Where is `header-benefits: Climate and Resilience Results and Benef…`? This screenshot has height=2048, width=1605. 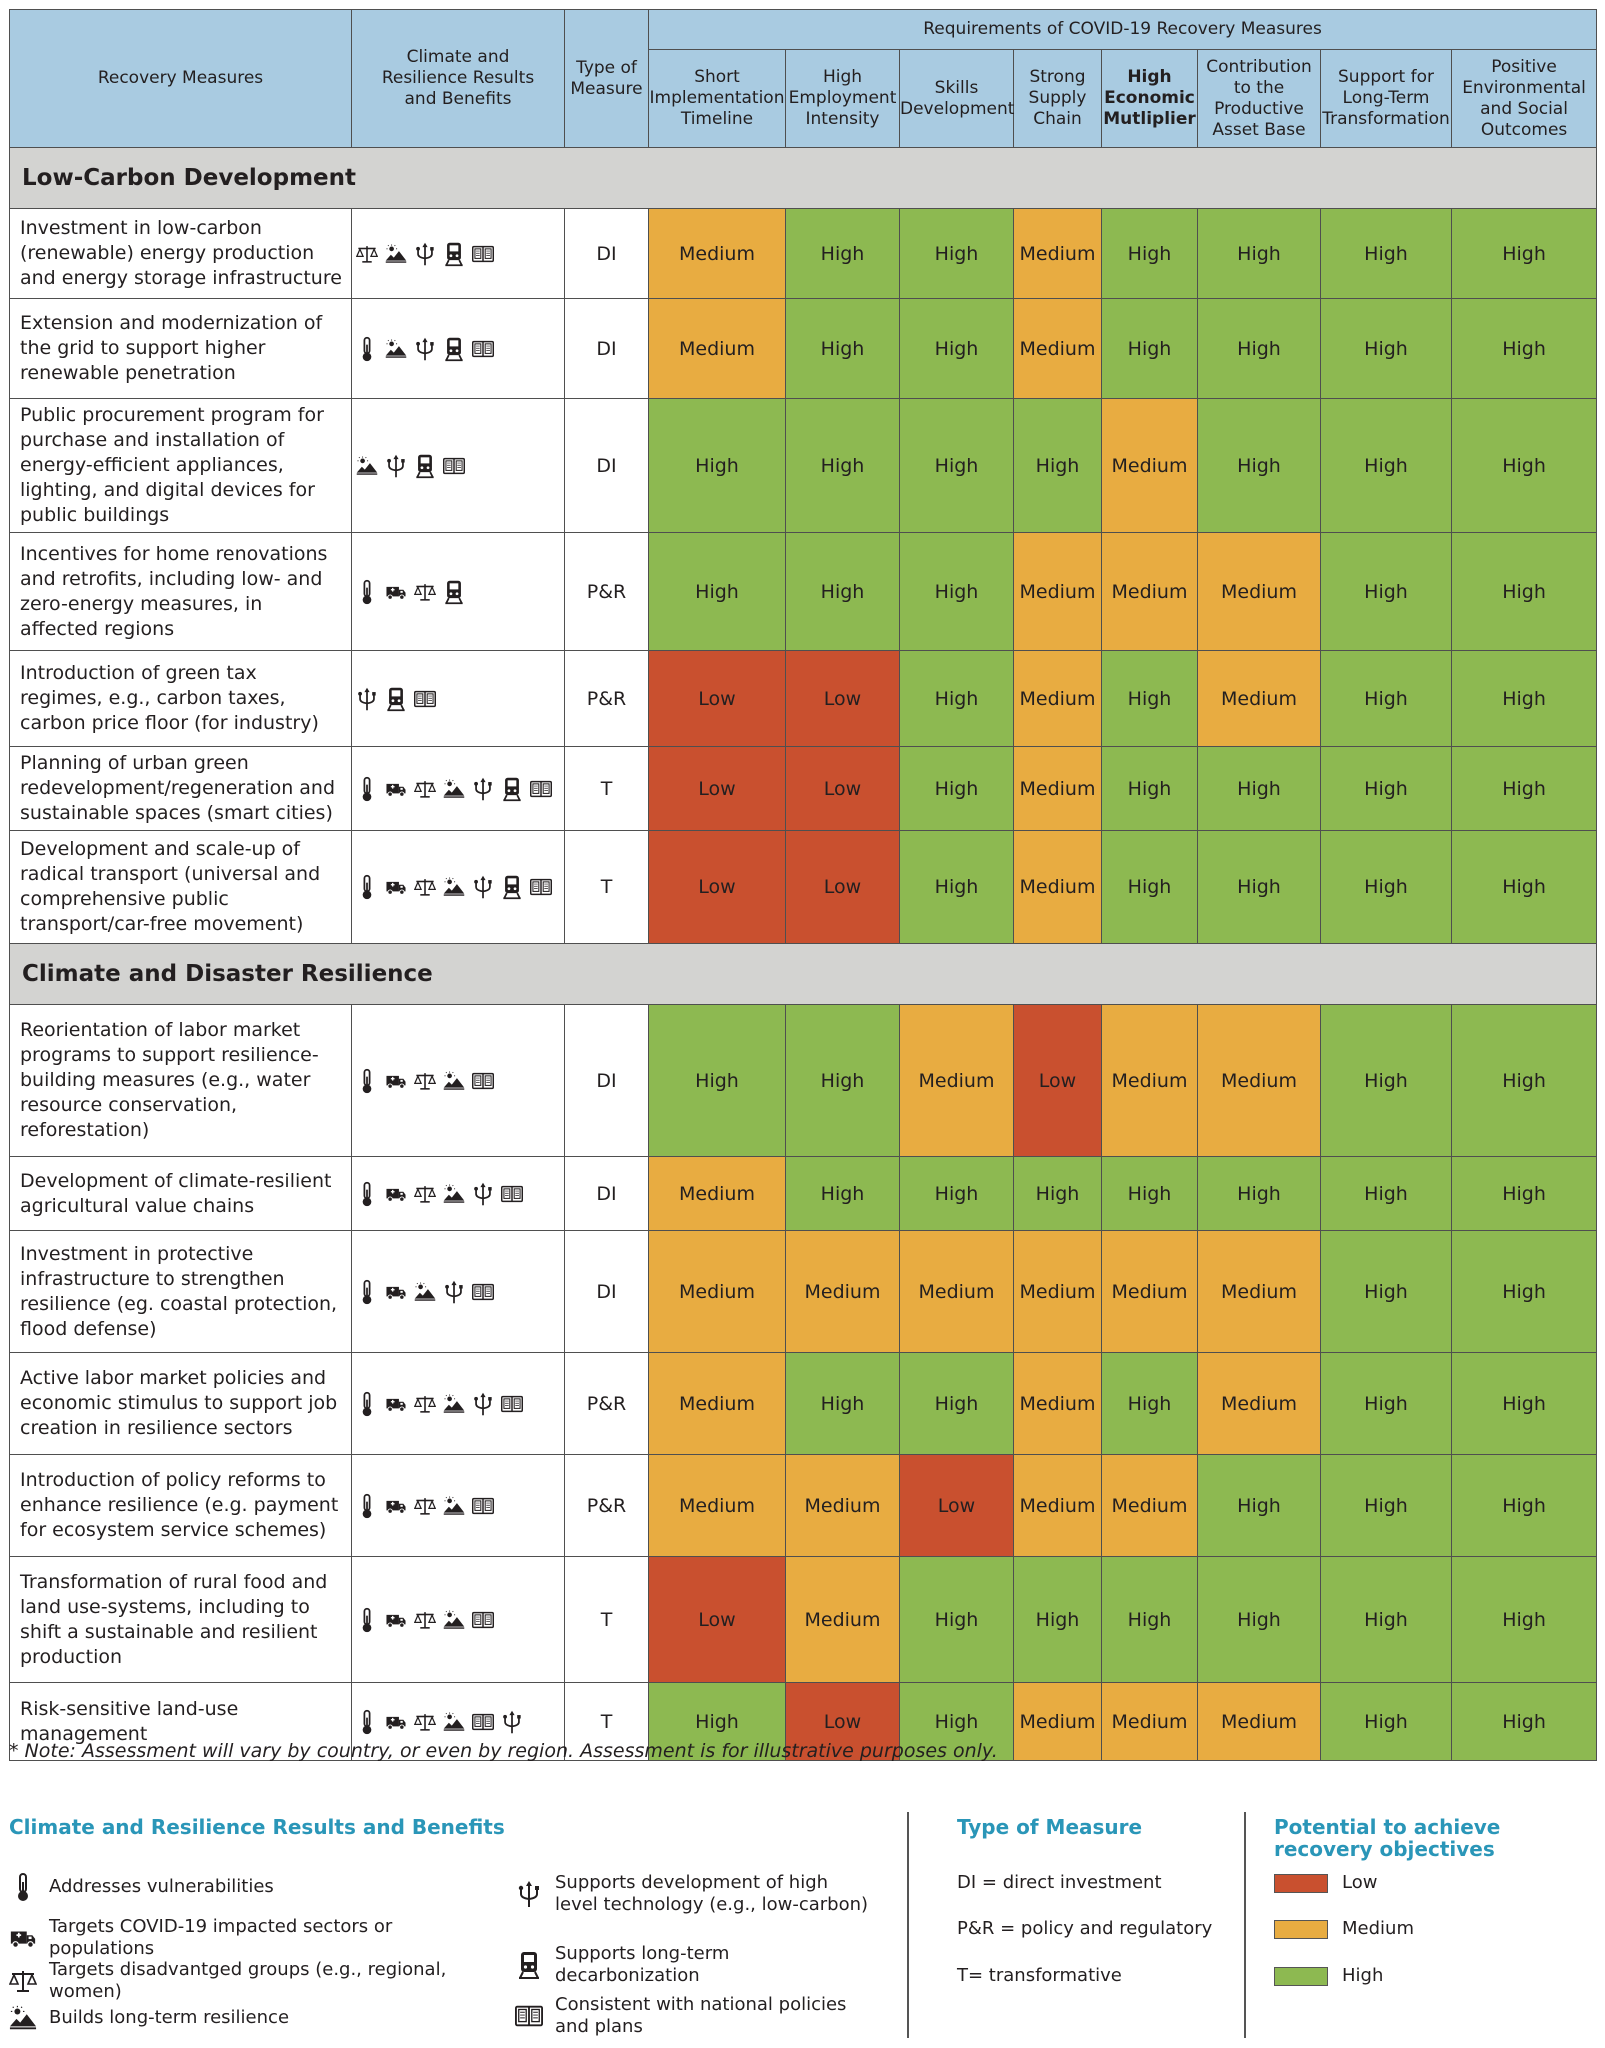 header-benefits: Climate and Resilience Results and Benef… is located at coordinates (458, 78).